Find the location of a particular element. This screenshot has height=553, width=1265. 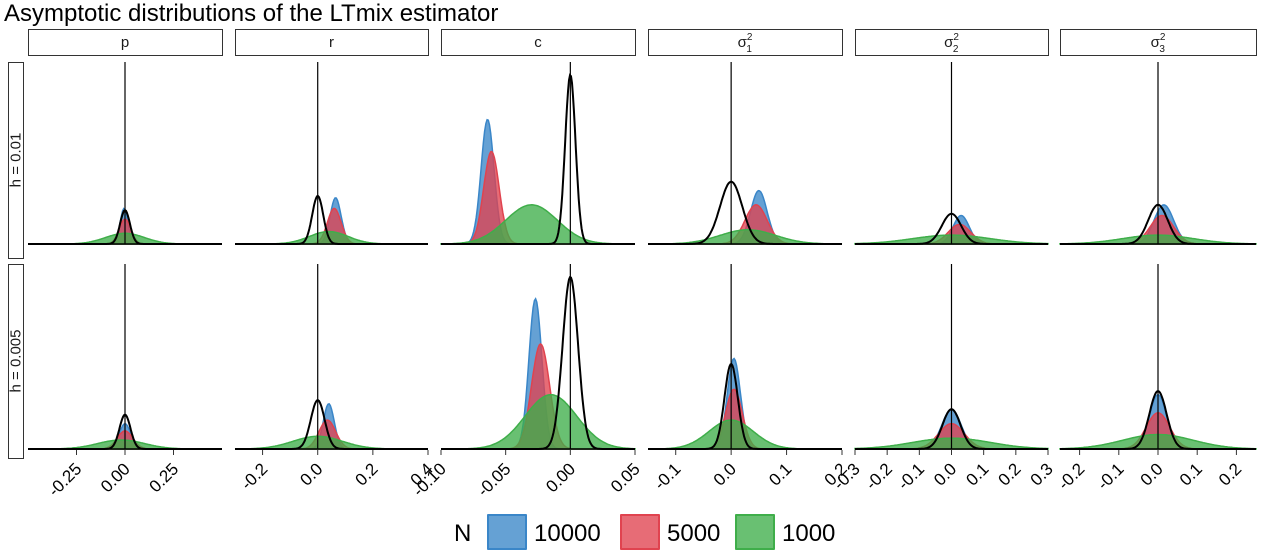

xtick-label-2-3: 0.05 is located at coordinates (625, 477).